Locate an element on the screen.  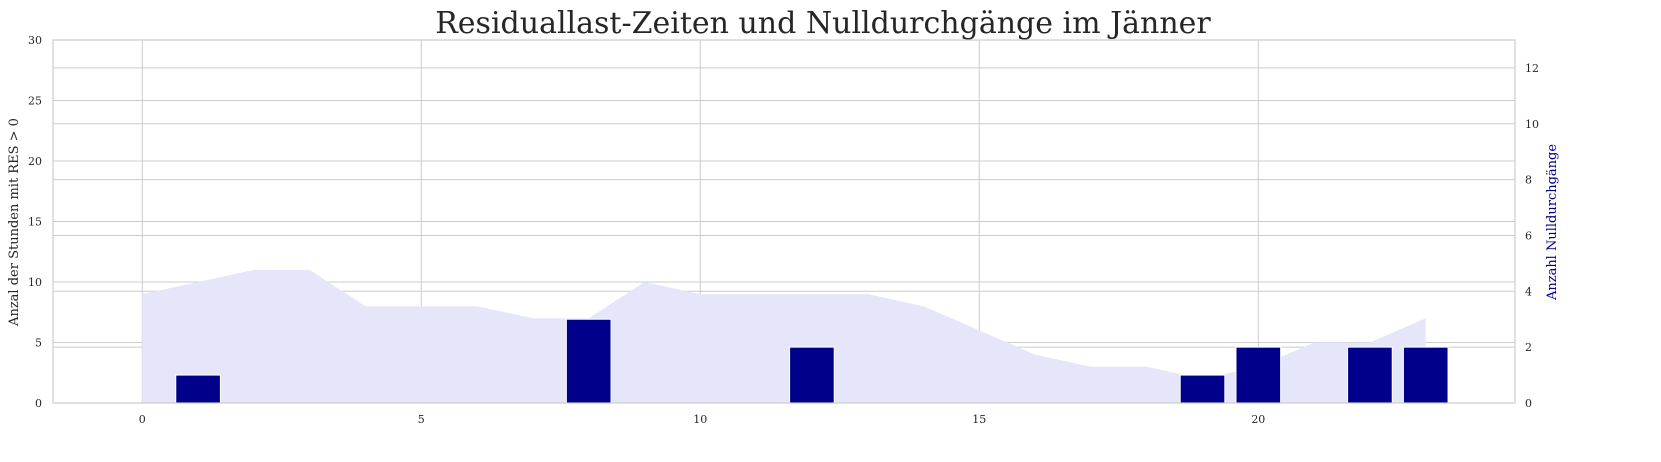
y-tick-label-left: 30 is located at coordinates (35, 40).